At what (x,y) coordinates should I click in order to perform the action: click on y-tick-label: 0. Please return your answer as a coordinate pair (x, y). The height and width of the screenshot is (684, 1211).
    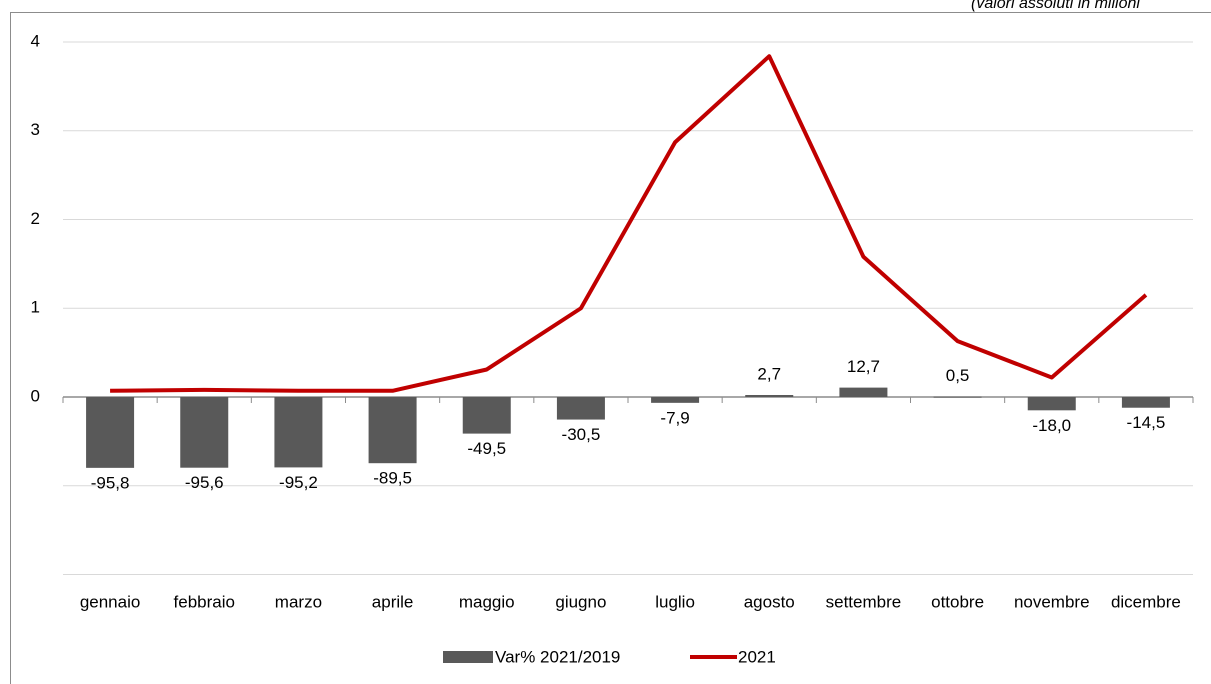
    Looking at the image, I should click on (35, 395).